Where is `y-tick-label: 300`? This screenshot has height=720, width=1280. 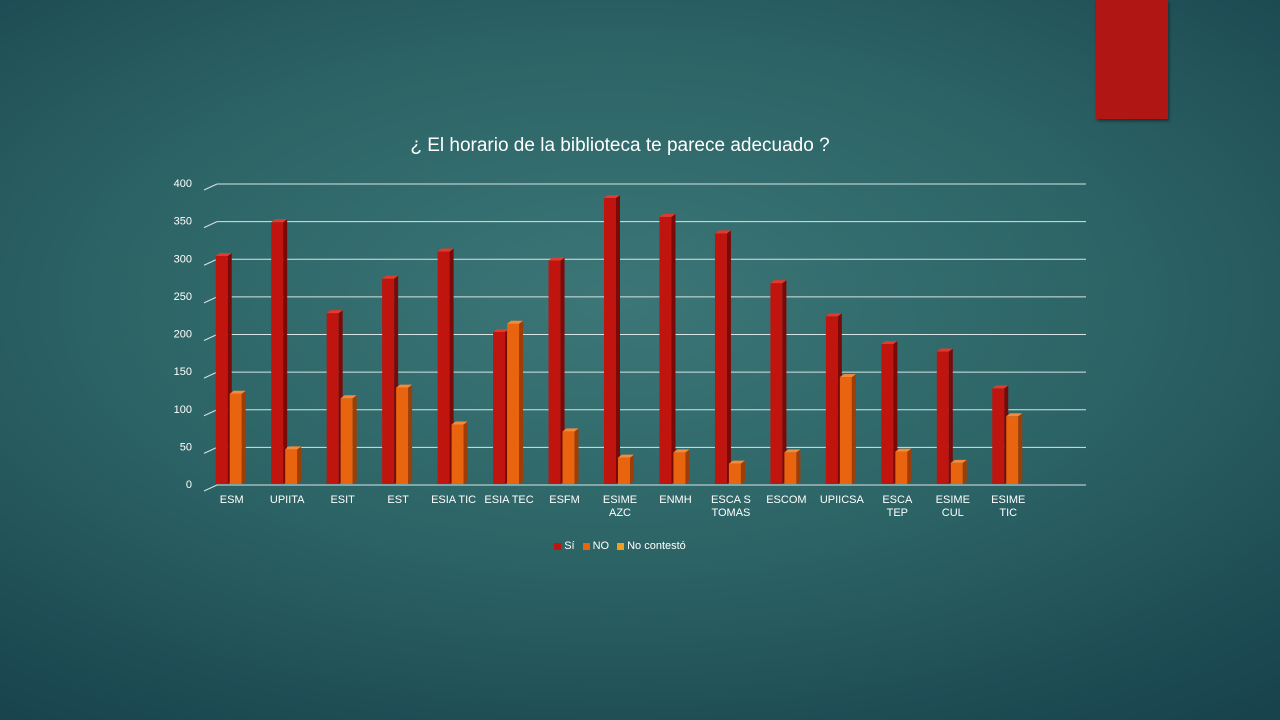 y-tick-label: 300 is located at coordinates (183, 259).